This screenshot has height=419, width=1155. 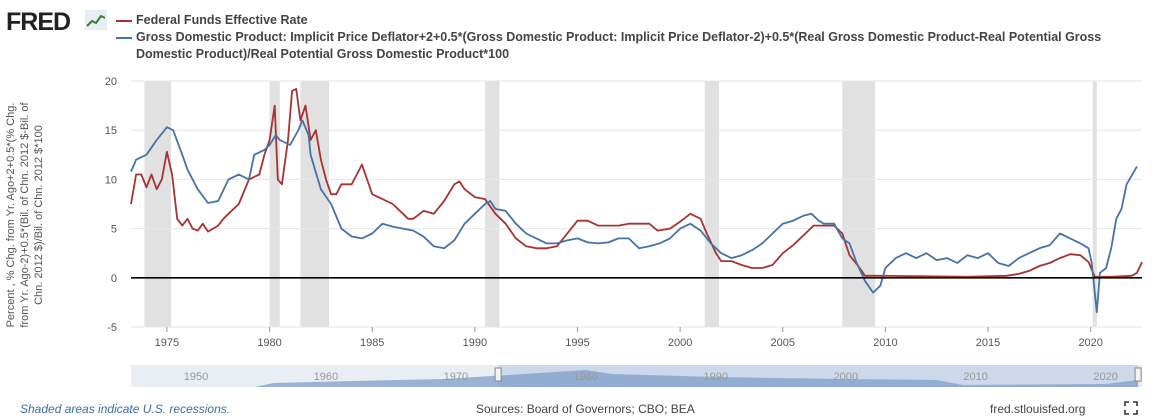 I want to click on navigator-label: 2020, so click(x=1105, y=377).